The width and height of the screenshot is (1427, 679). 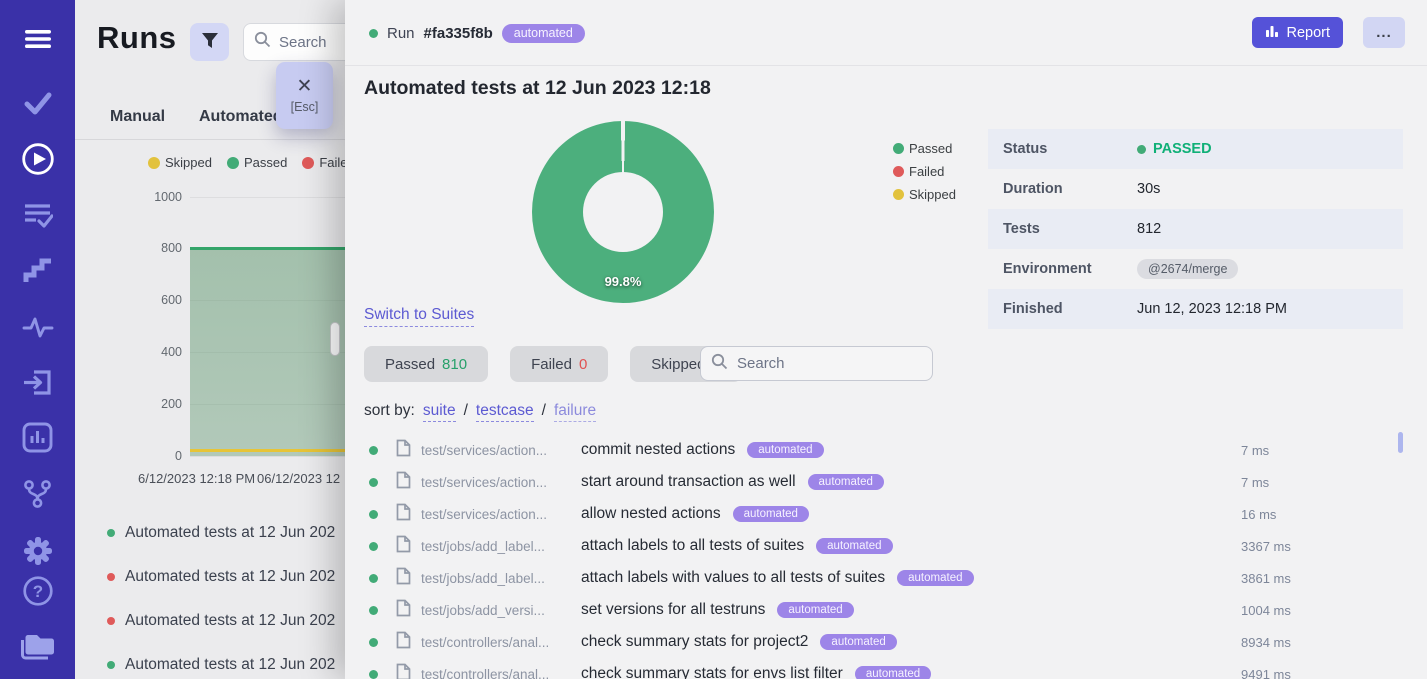 I want to click on run-badge: automated, so click(x=543, y=33).